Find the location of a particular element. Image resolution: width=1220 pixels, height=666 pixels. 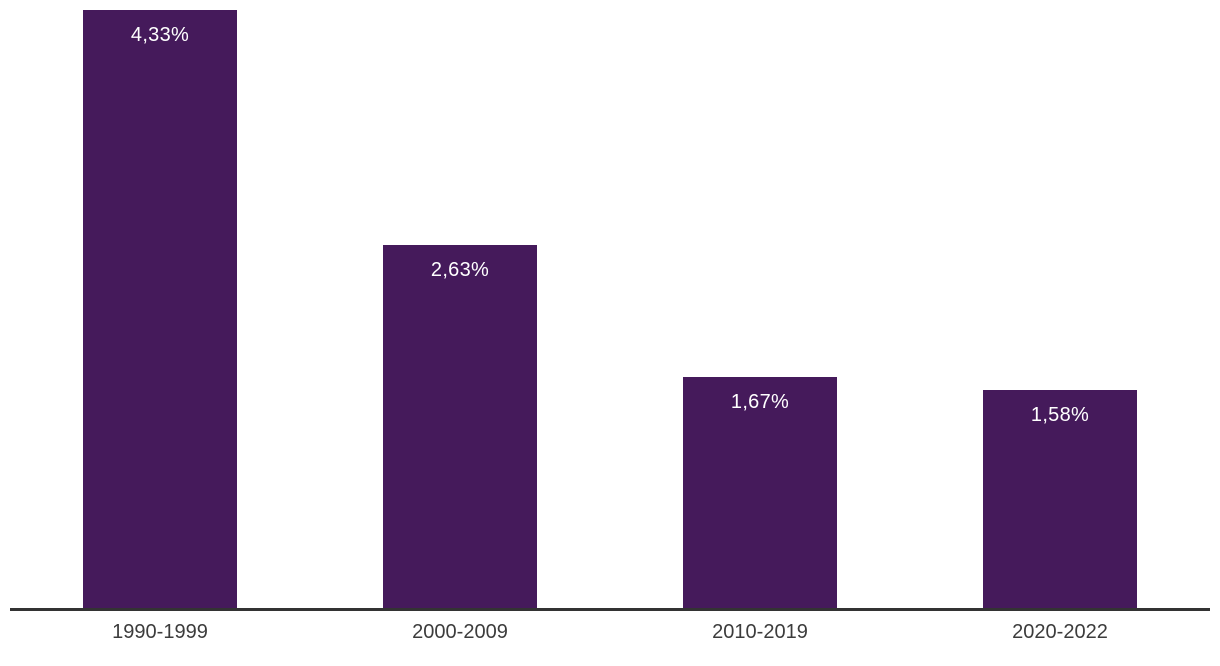

x-axis-tick-label: 1990-1999 is located at coordinates (160, 632).